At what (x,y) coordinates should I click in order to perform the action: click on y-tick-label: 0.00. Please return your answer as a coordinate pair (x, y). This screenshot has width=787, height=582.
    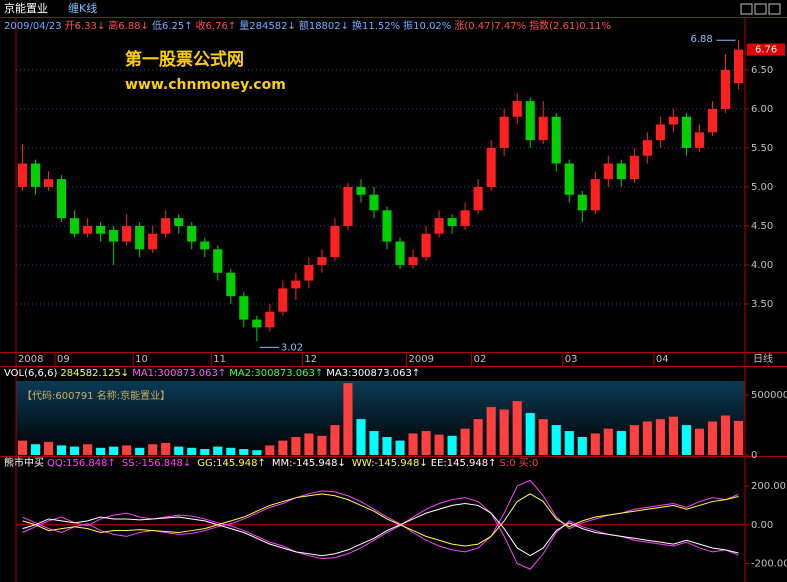
    Looking at the image, I should click on (762, 525).